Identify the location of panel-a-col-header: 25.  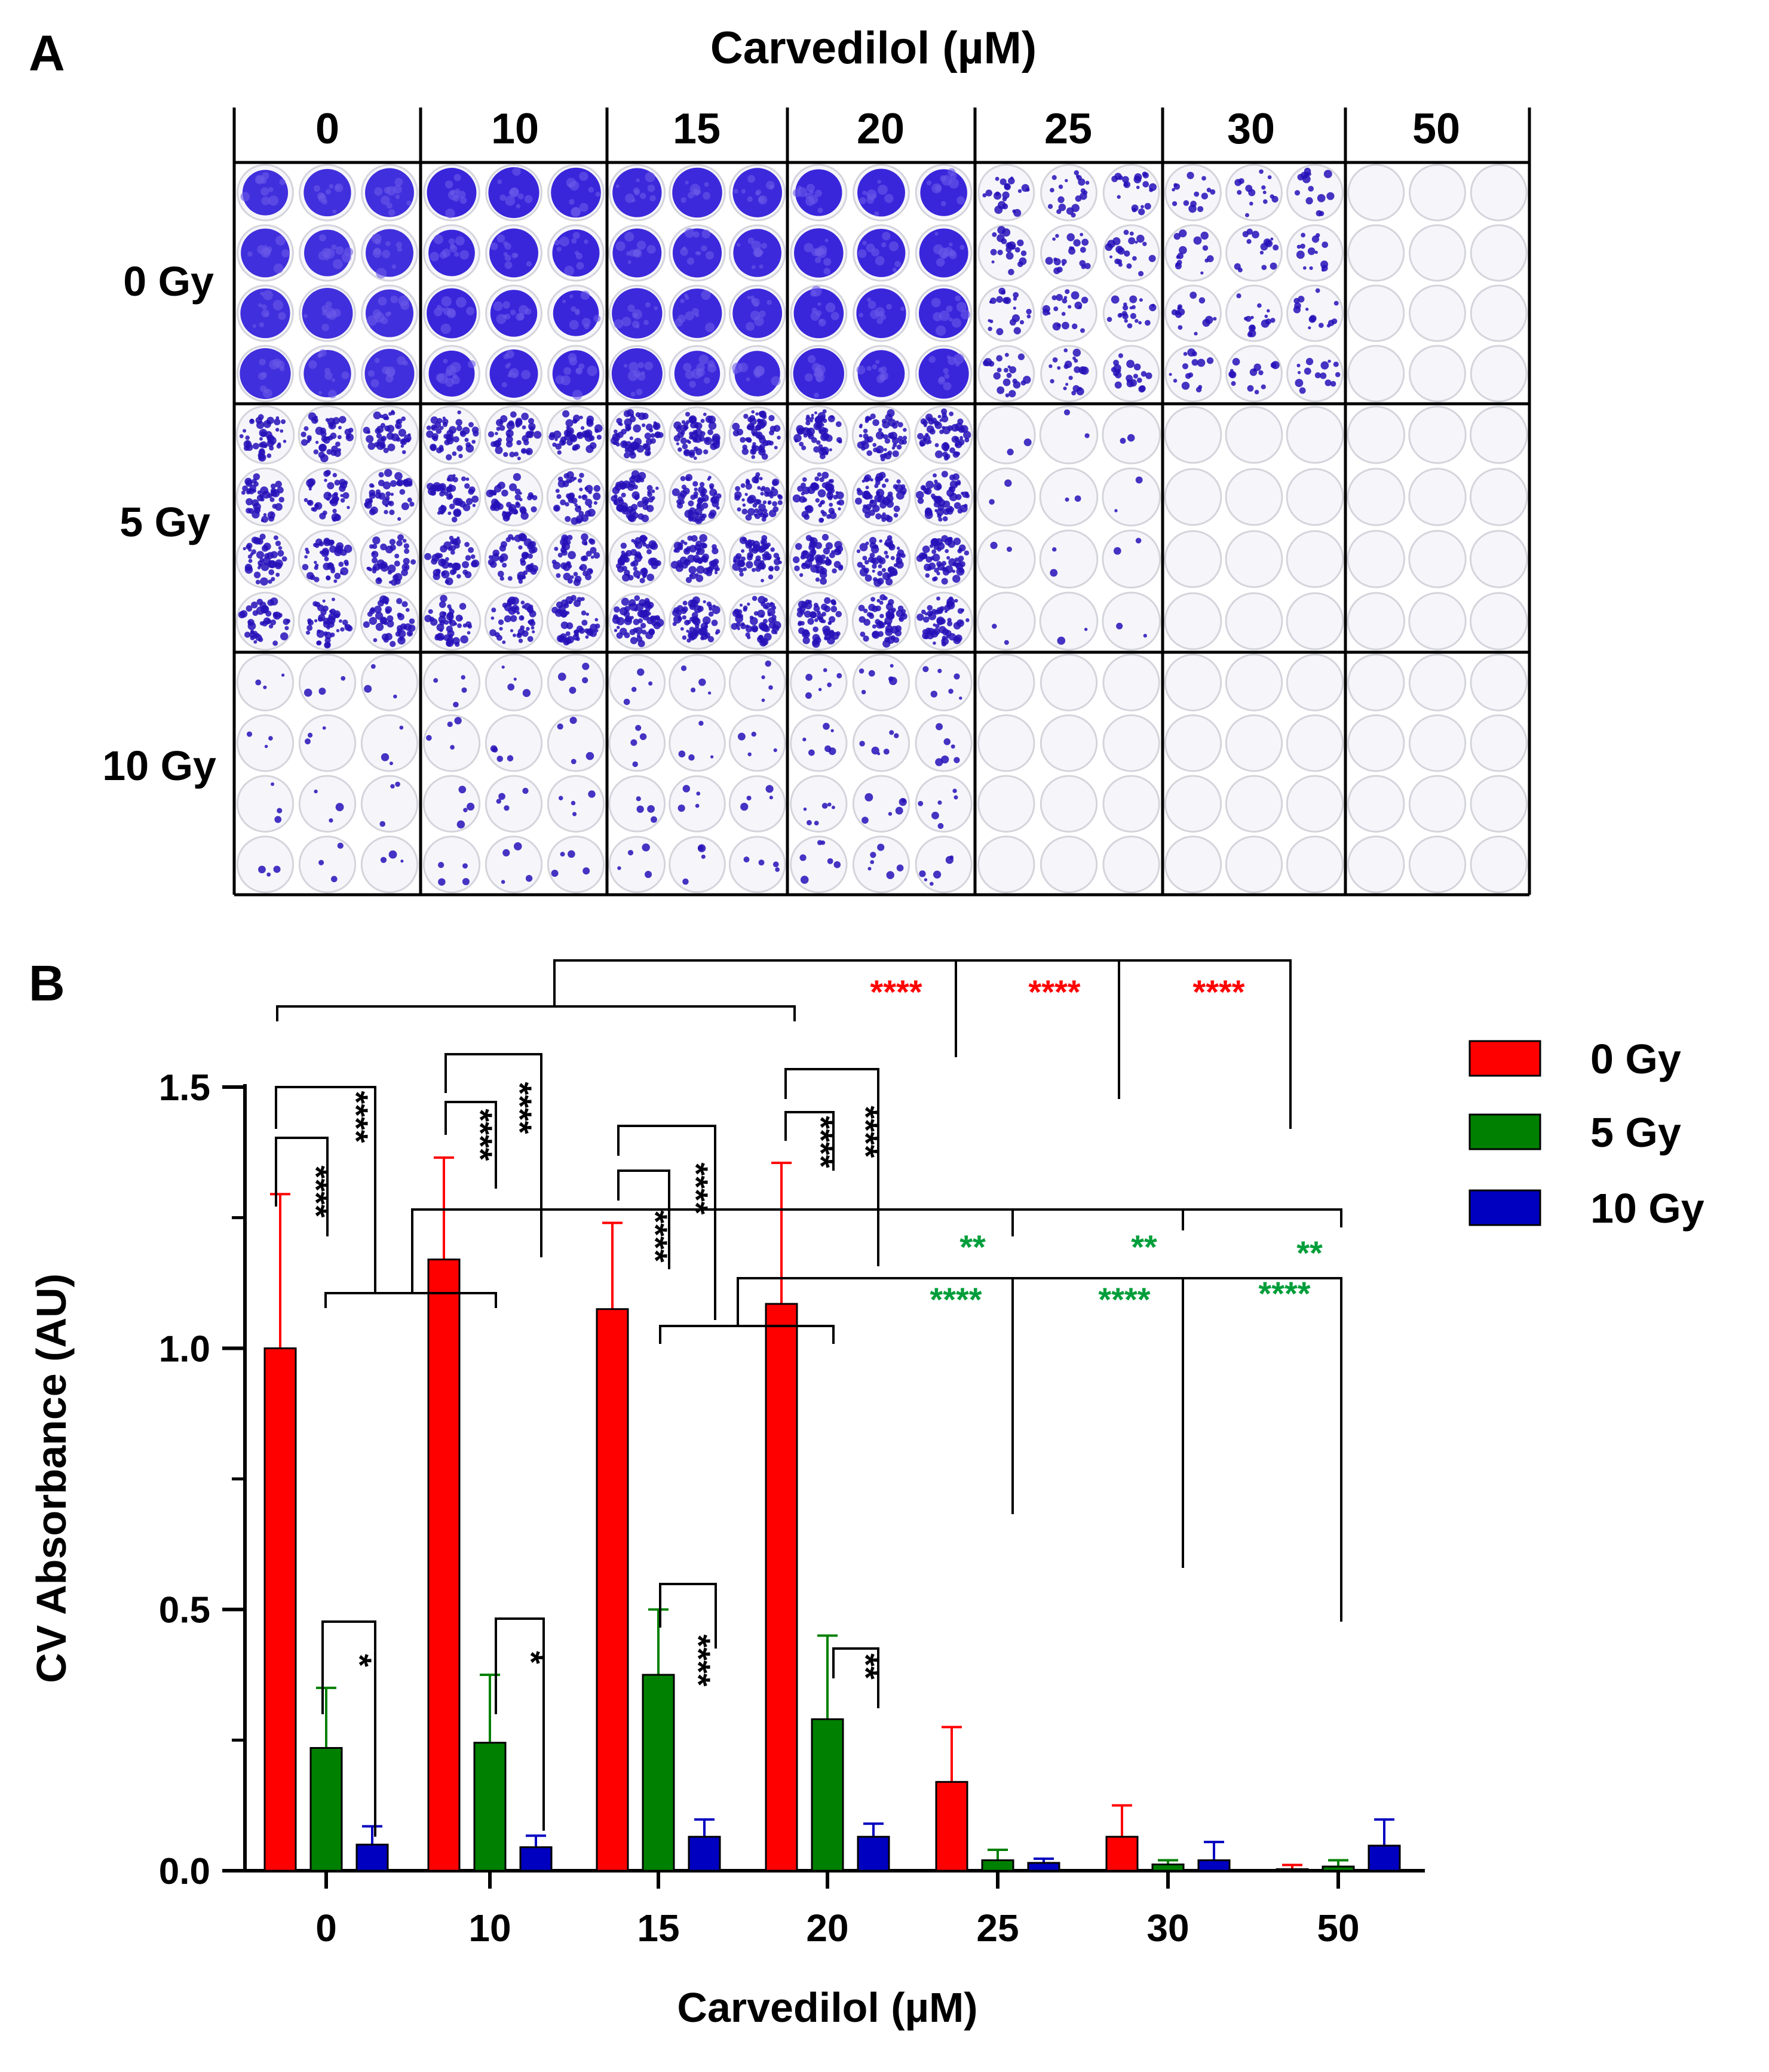
(1068, 129).